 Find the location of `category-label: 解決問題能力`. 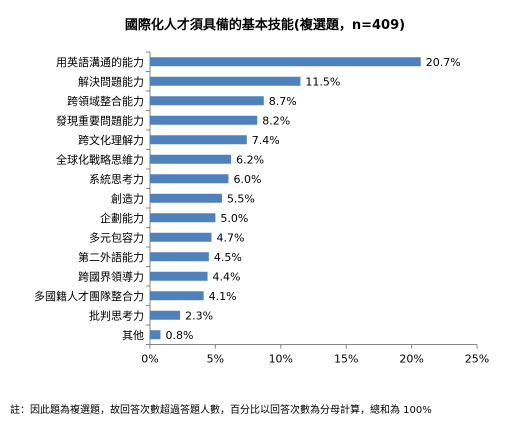

category-label: 解決問題能力 is located at coordinates (111, 81).